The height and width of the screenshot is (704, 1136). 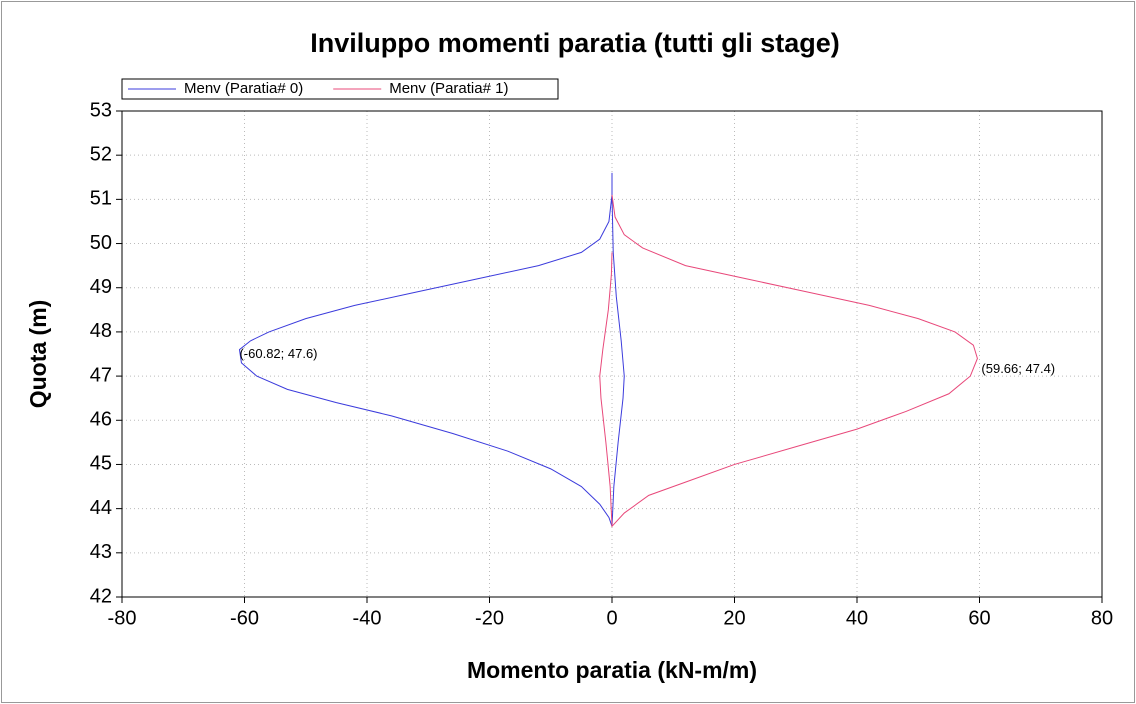 What do you see at coordinates (612, 670) in the screenshot?
I see `x-axis-label: Momento paratia (kN-m/m)` at bounding box center [612, 670].